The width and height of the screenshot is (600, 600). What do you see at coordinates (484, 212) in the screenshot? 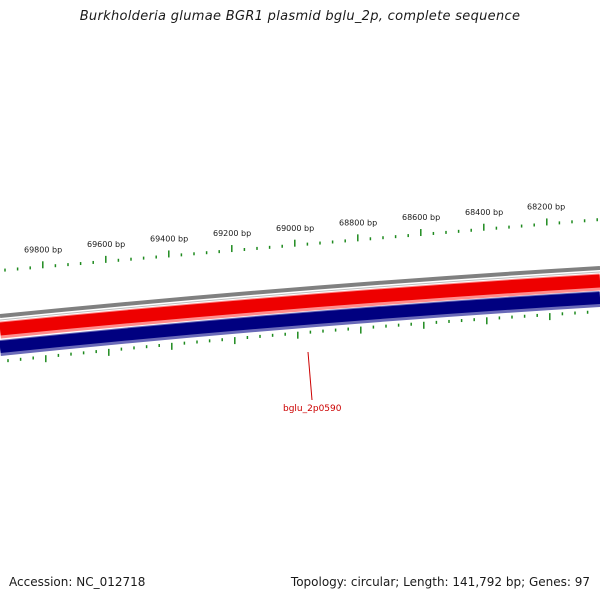
I see `position-label: 68400 bp` at bounding box center [484, 212].